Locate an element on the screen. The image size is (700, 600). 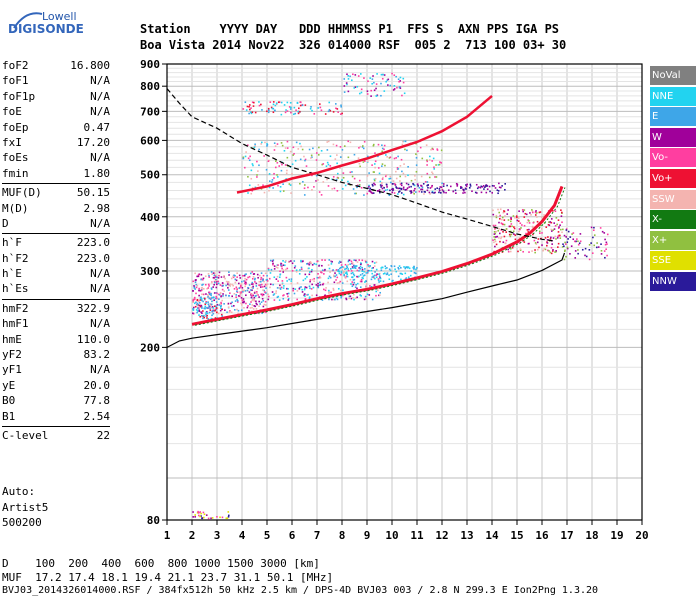
param-name: h`F2 is located at coordinates (15, 258).